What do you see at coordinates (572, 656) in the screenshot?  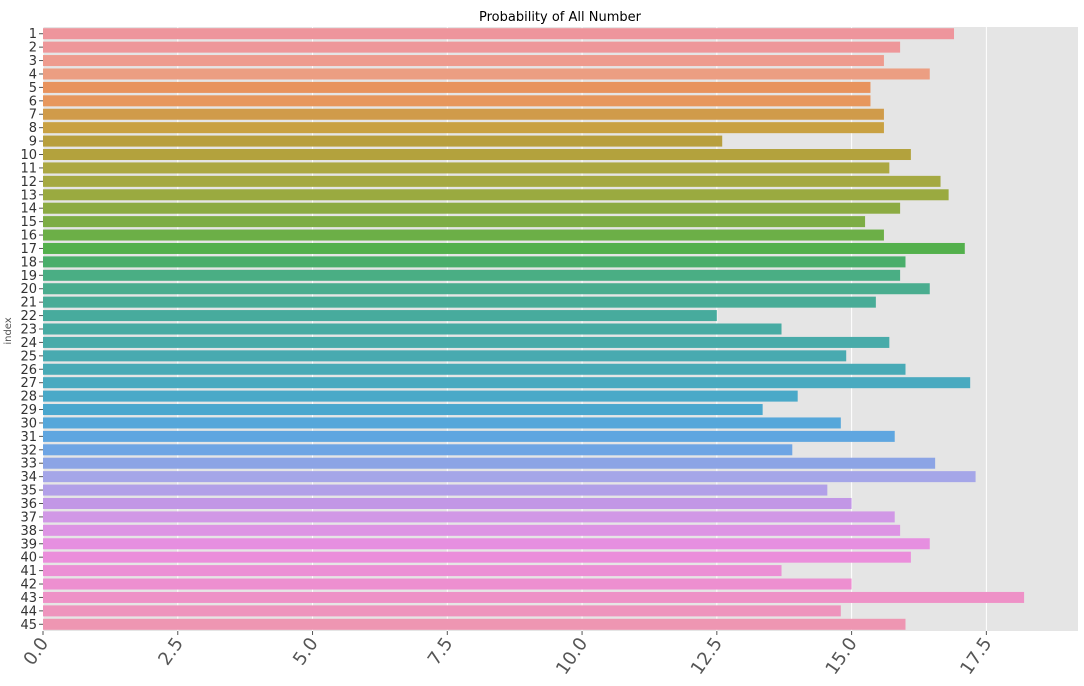 I see `x-tick-label: 10.0` at bounding box center [572, 656].